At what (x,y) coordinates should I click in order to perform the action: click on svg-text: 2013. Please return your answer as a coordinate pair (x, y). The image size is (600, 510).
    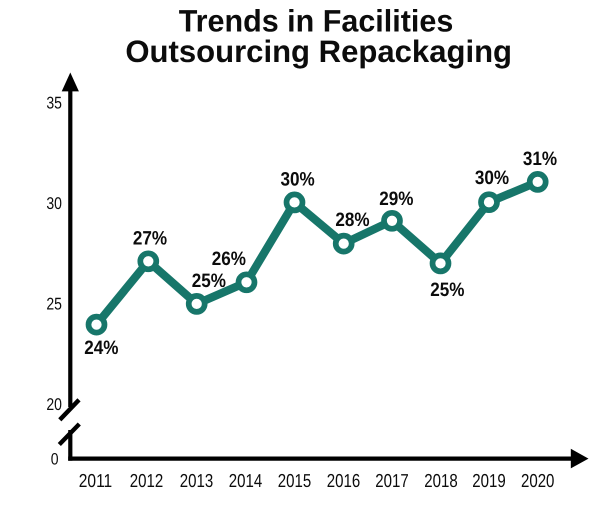
    Looking at the image, I should click on (196, 480).